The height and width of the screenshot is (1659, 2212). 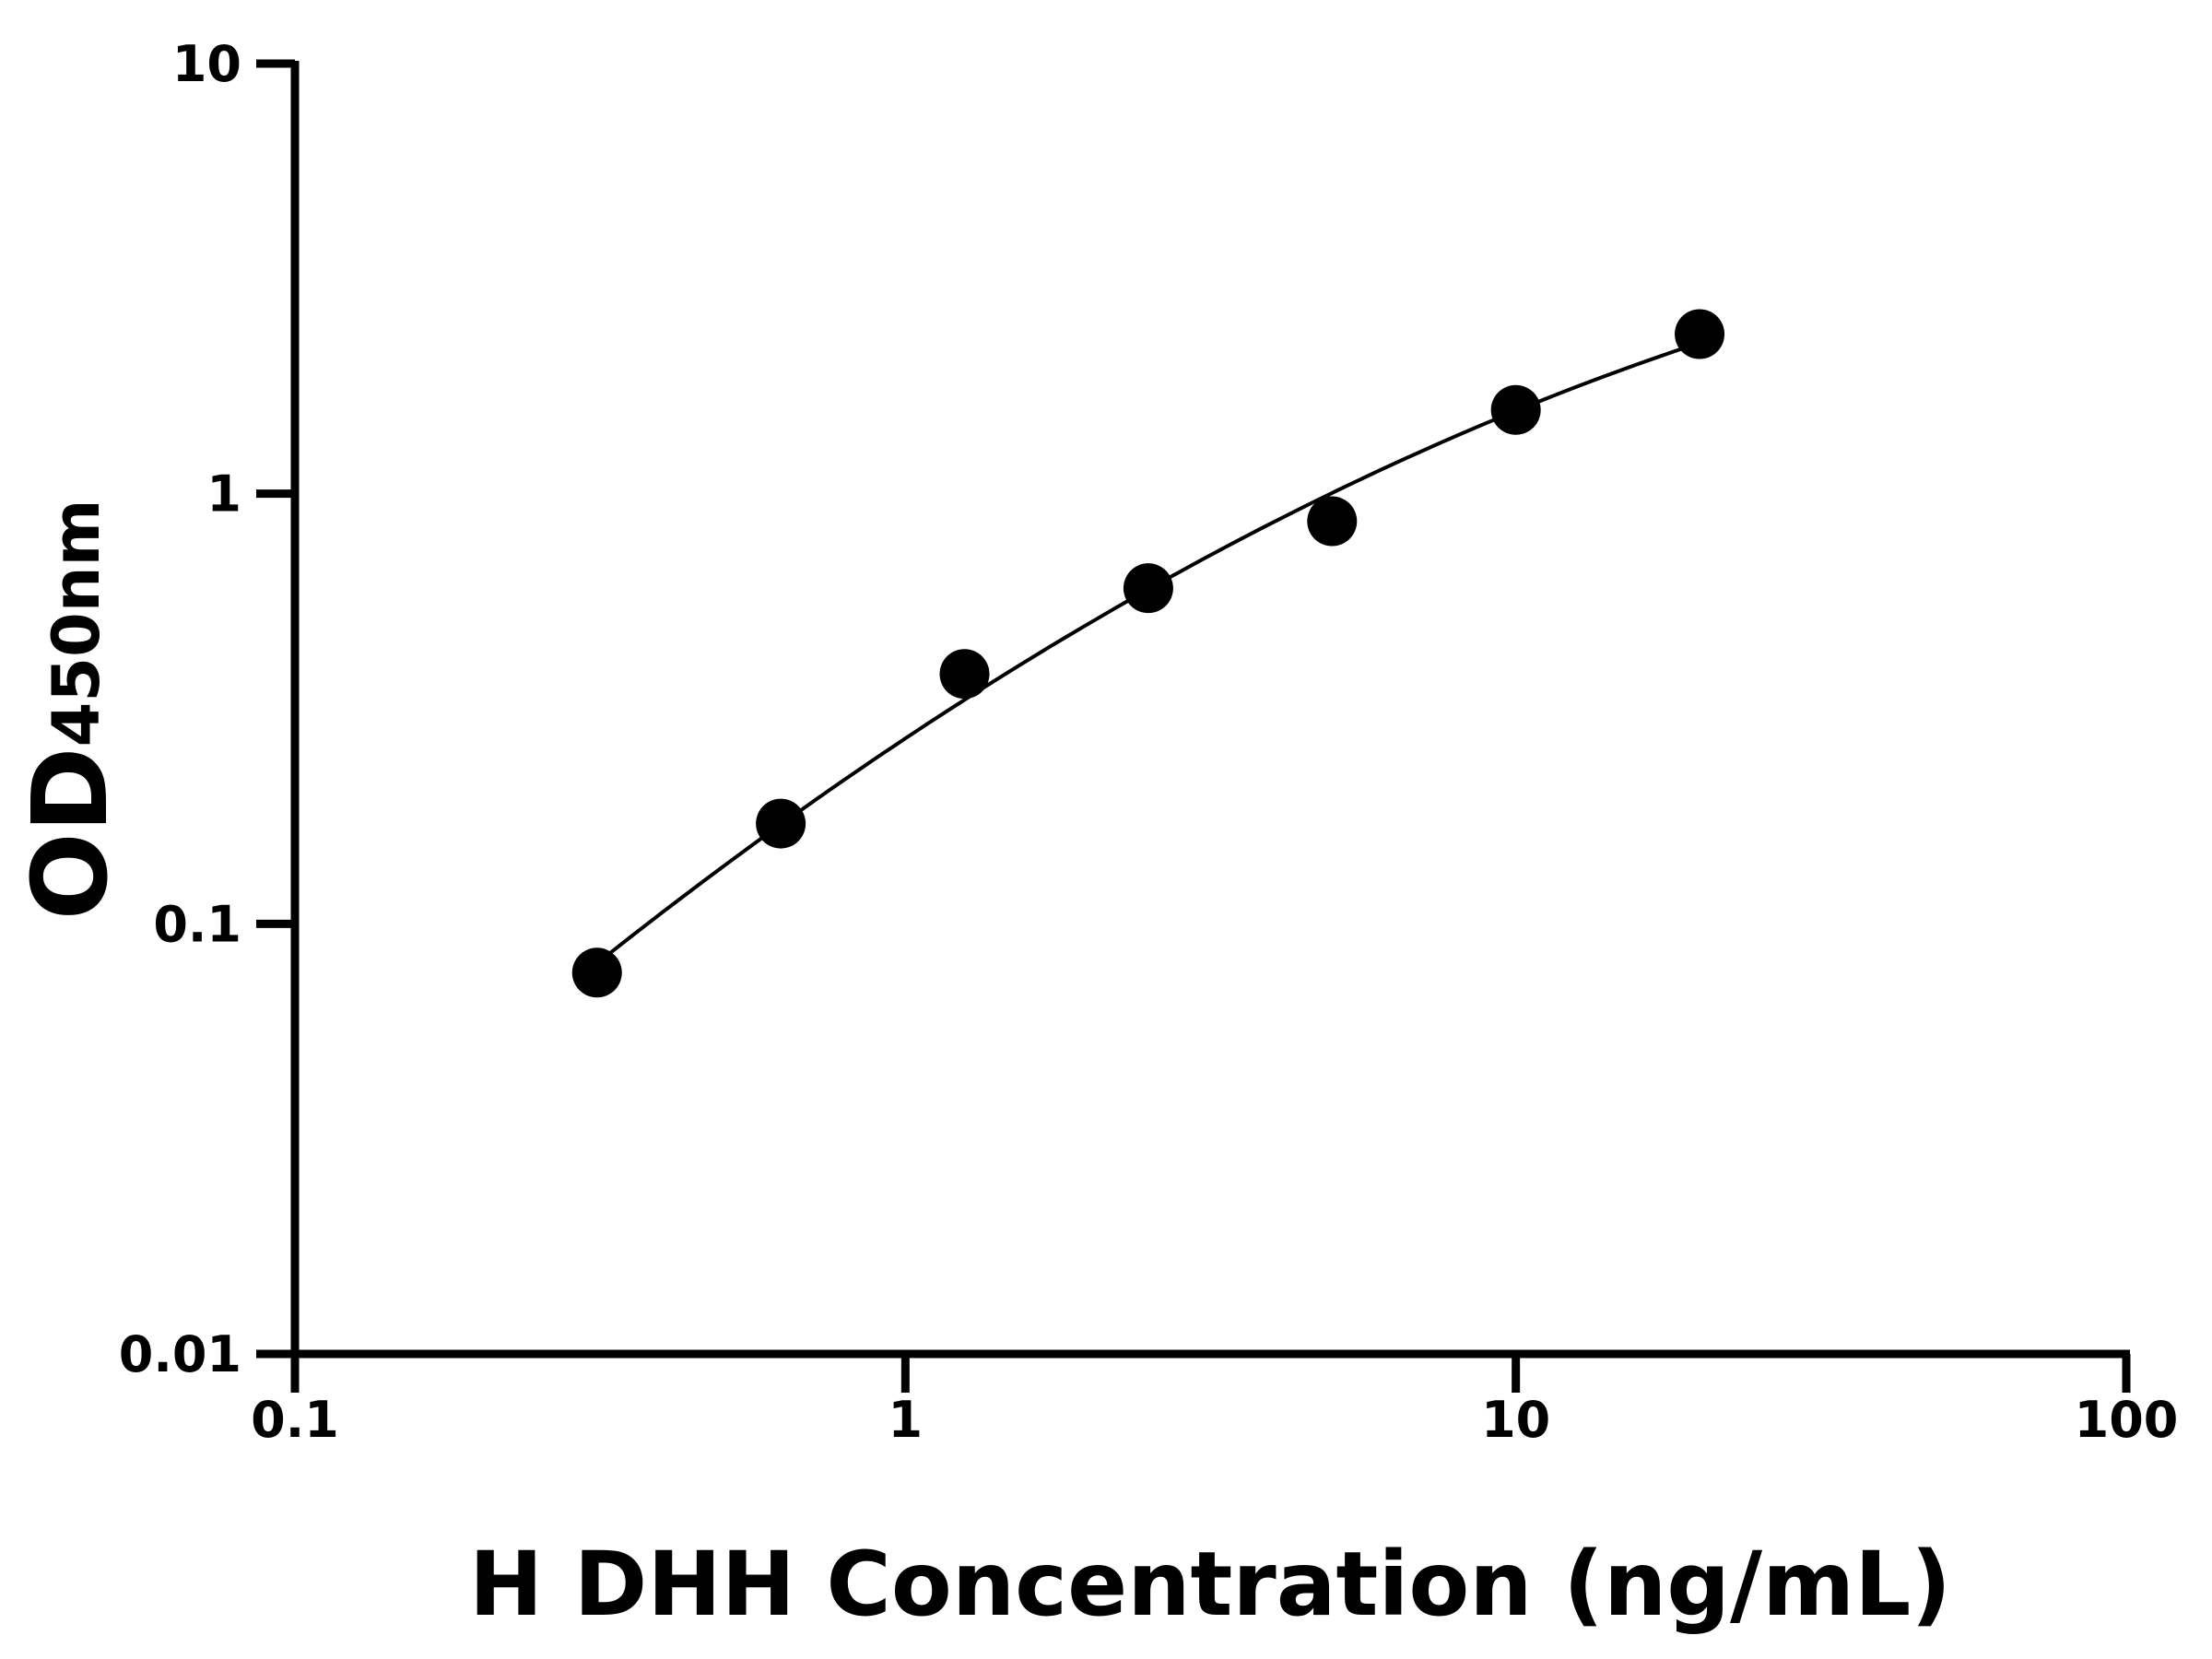 I want to click on x-tick-label: 0.1, so click(x=295, y=1420).